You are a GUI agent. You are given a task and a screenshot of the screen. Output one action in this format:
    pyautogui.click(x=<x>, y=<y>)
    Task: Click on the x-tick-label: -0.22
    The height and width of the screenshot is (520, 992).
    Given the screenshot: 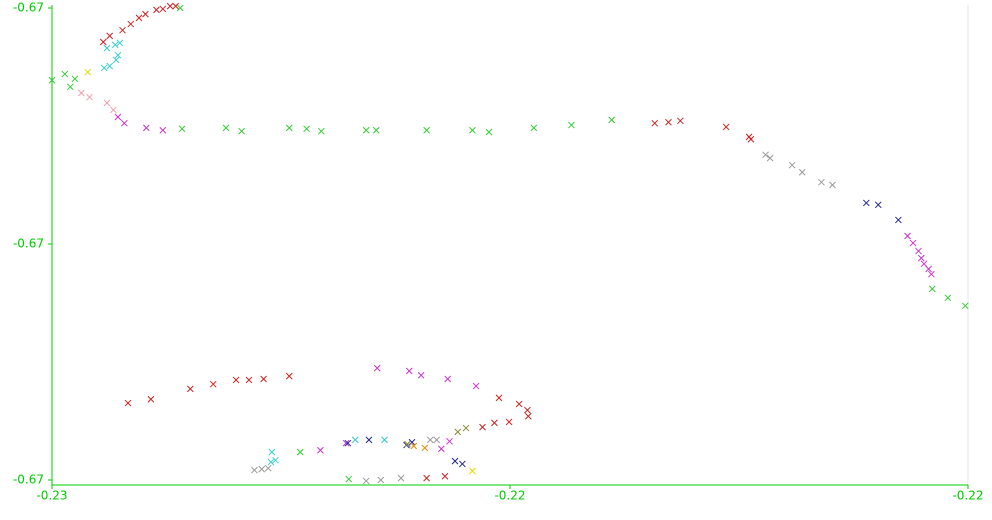 What is the action you would take?
    pyautogui.click(x=967, y=496)
    